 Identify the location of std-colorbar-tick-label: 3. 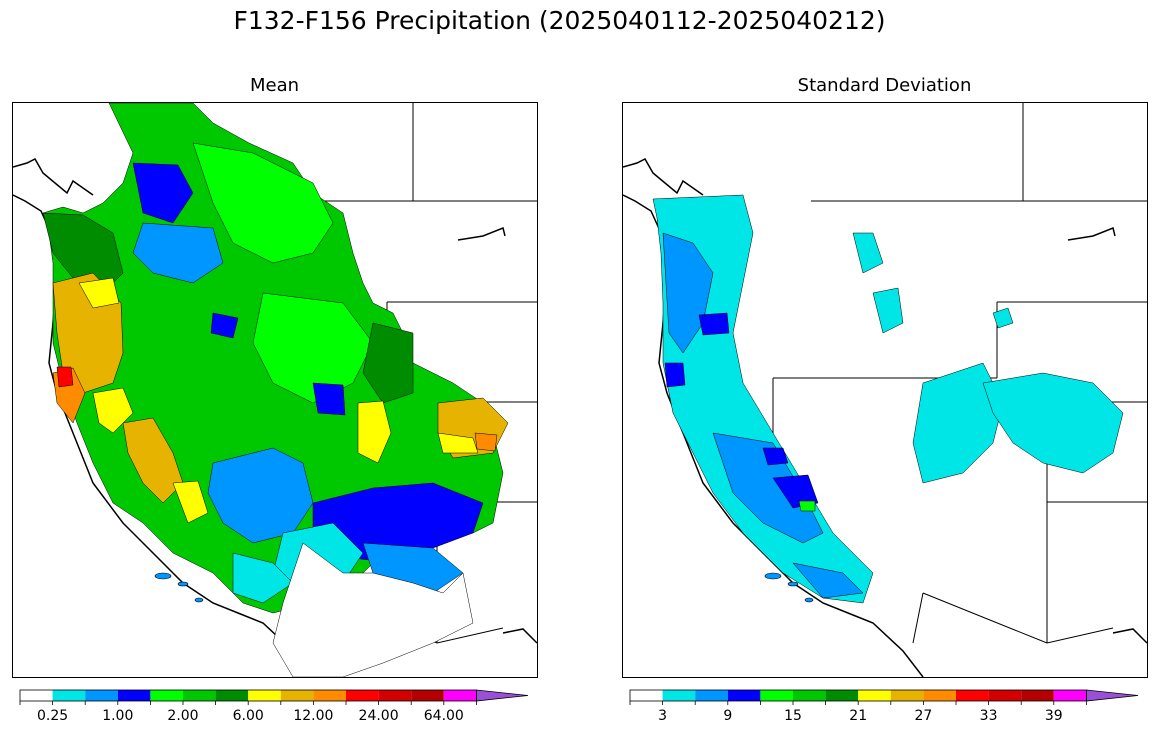
(662, 716).